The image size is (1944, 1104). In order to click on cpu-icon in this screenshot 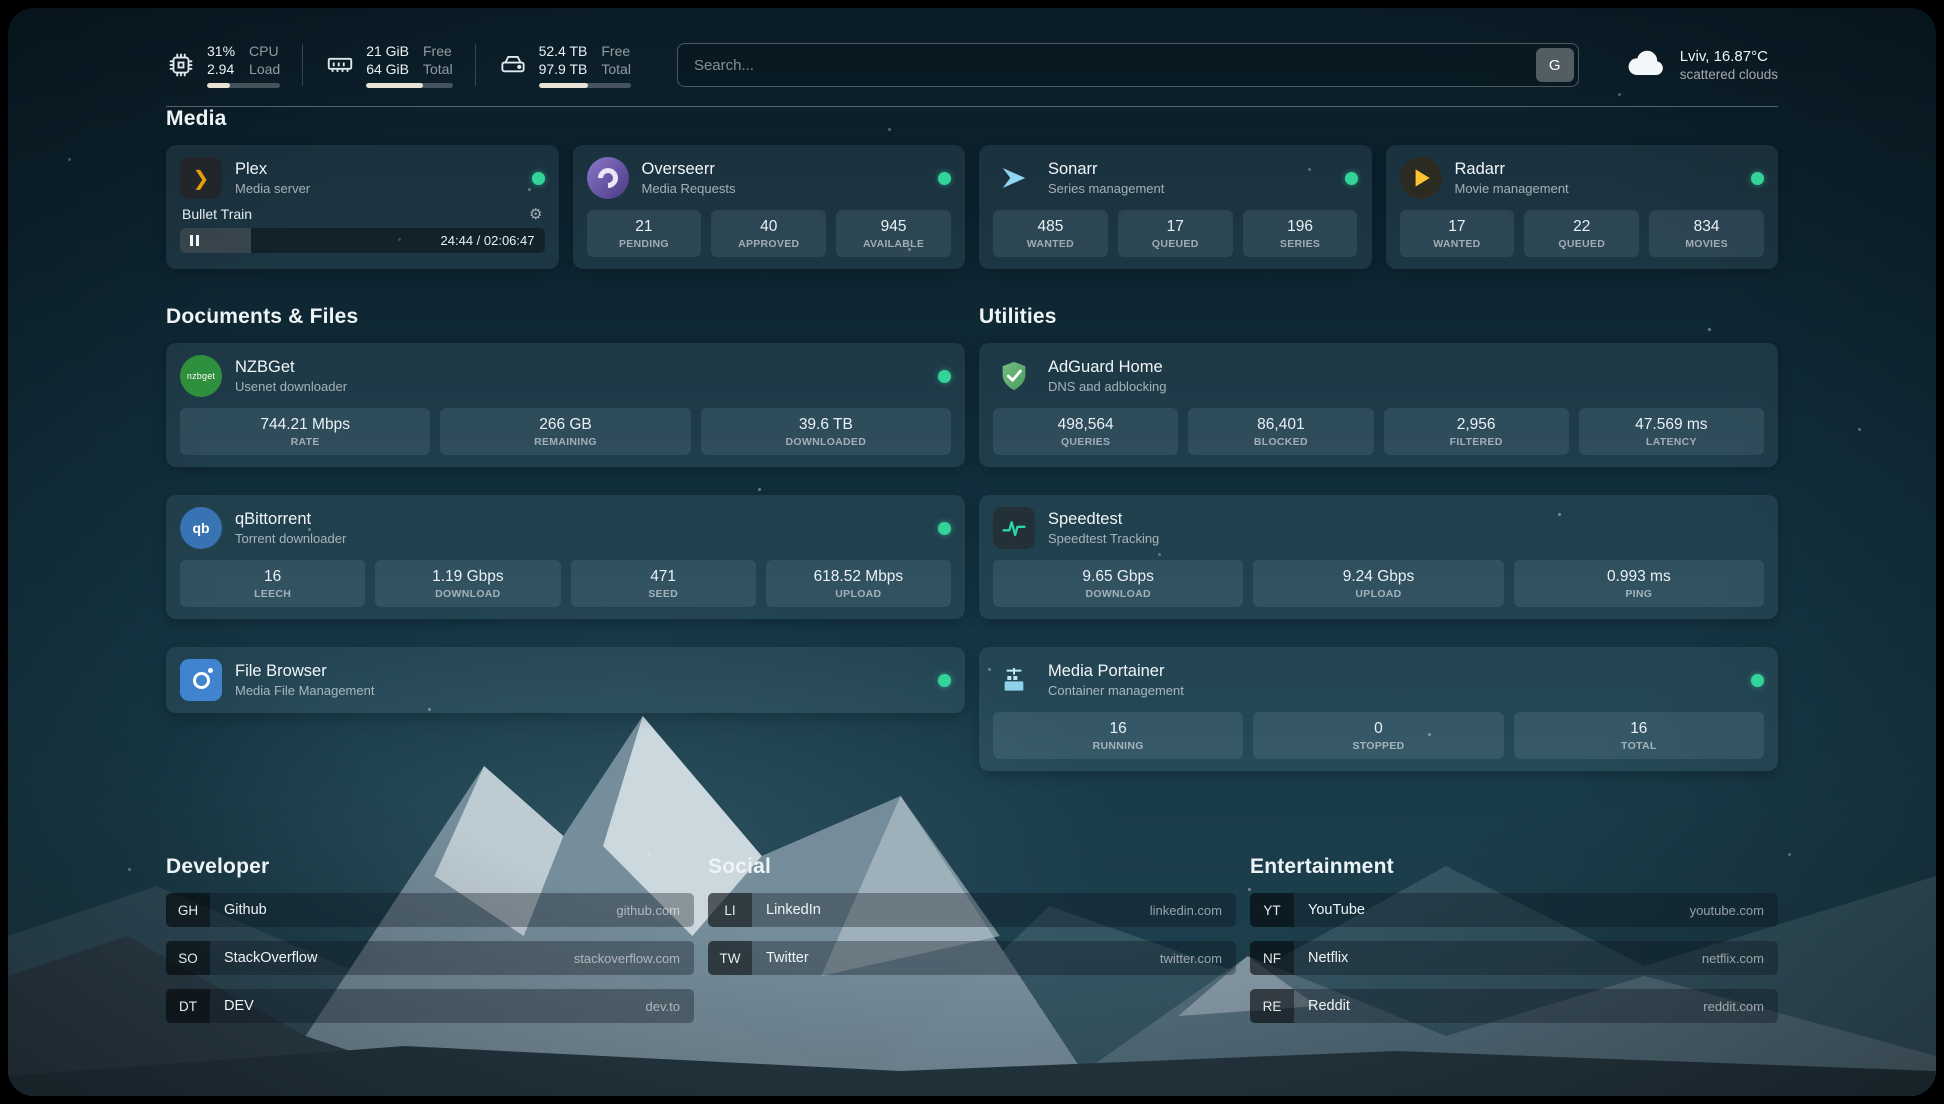, I will do `click(181, 65)`.